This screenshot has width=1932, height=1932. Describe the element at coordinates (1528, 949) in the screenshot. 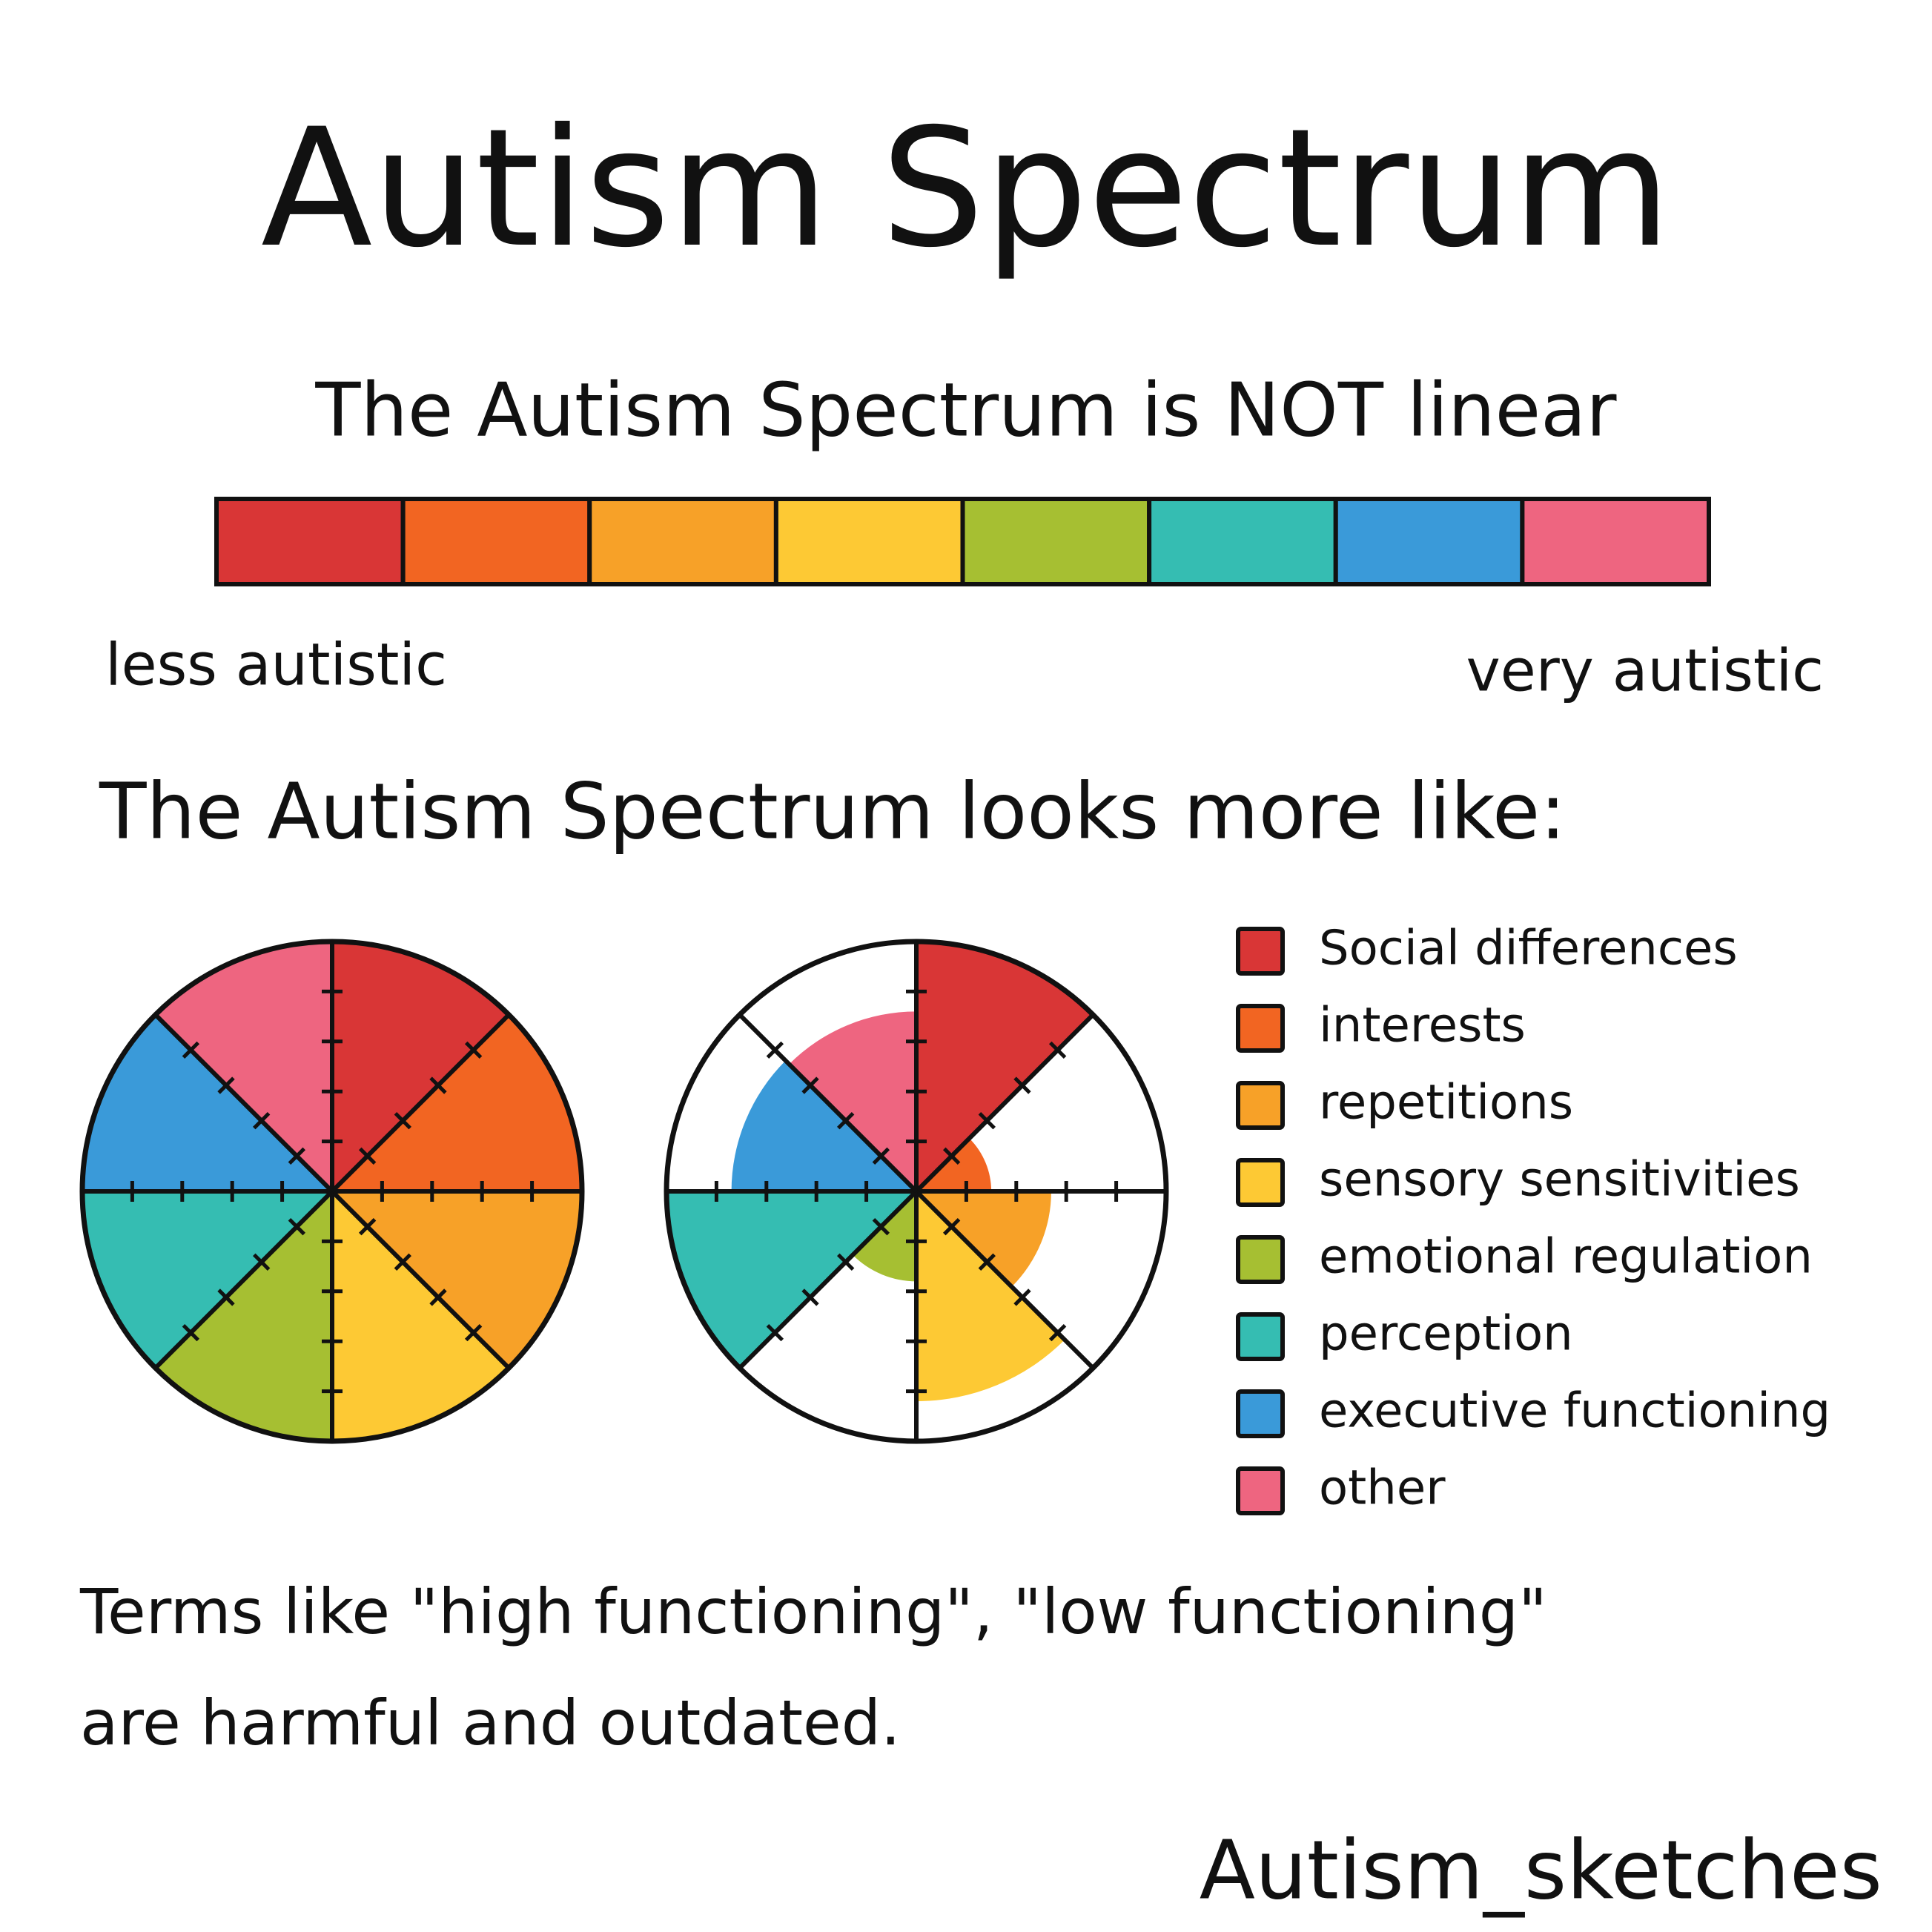

I see `legend-label: Social differences` at that location.